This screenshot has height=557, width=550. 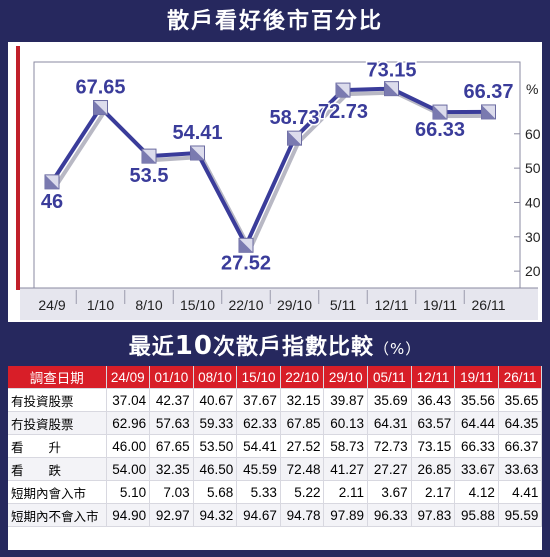 What do you see at coordinates (171, 377) in the screenshot?
I see `header-date: 01/10` at bounding box center [171, 377].